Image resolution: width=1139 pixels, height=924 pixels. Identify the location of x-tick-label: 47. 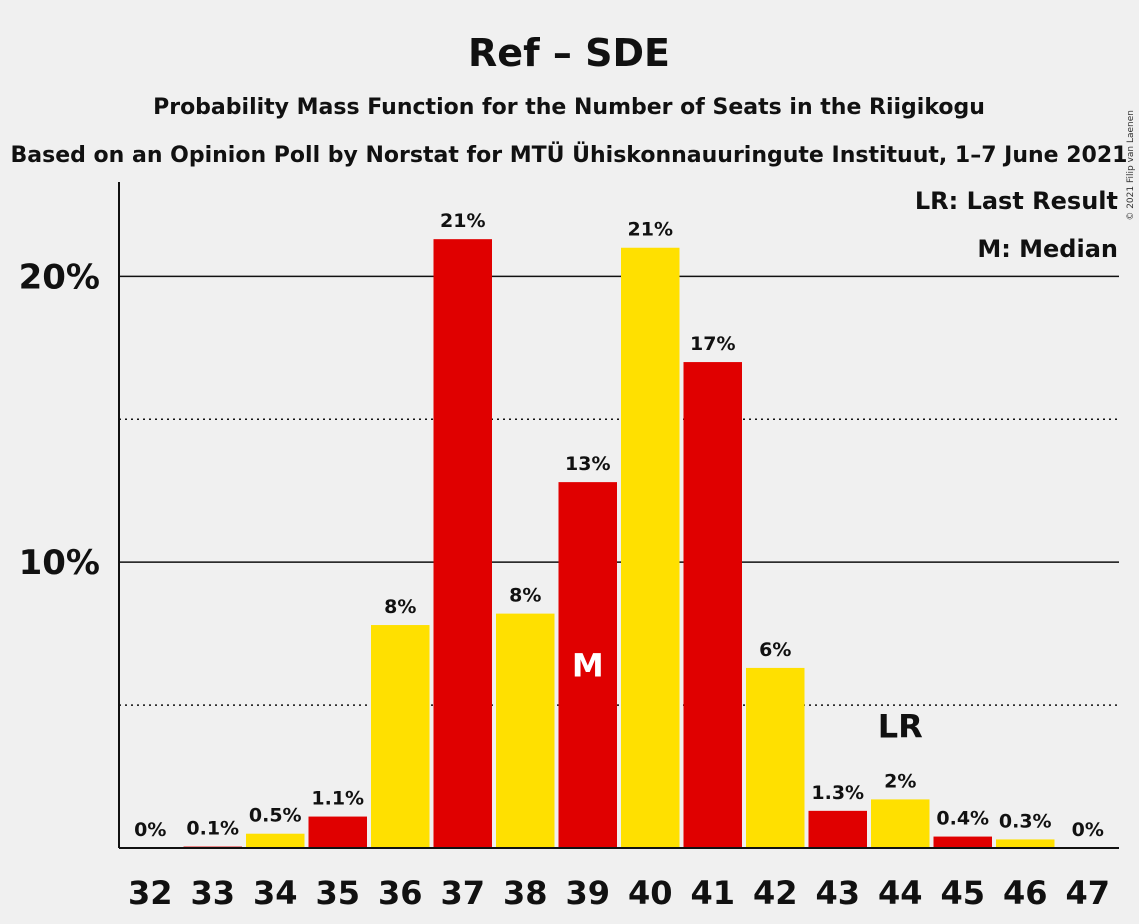
(1087, 893).